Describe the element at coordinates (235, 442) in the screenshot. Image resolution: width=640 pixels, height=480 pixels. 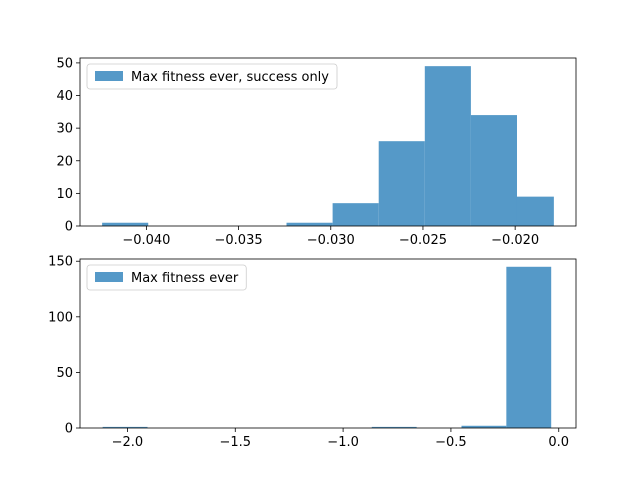
I see `x-tick-label: −1.5` at that location.